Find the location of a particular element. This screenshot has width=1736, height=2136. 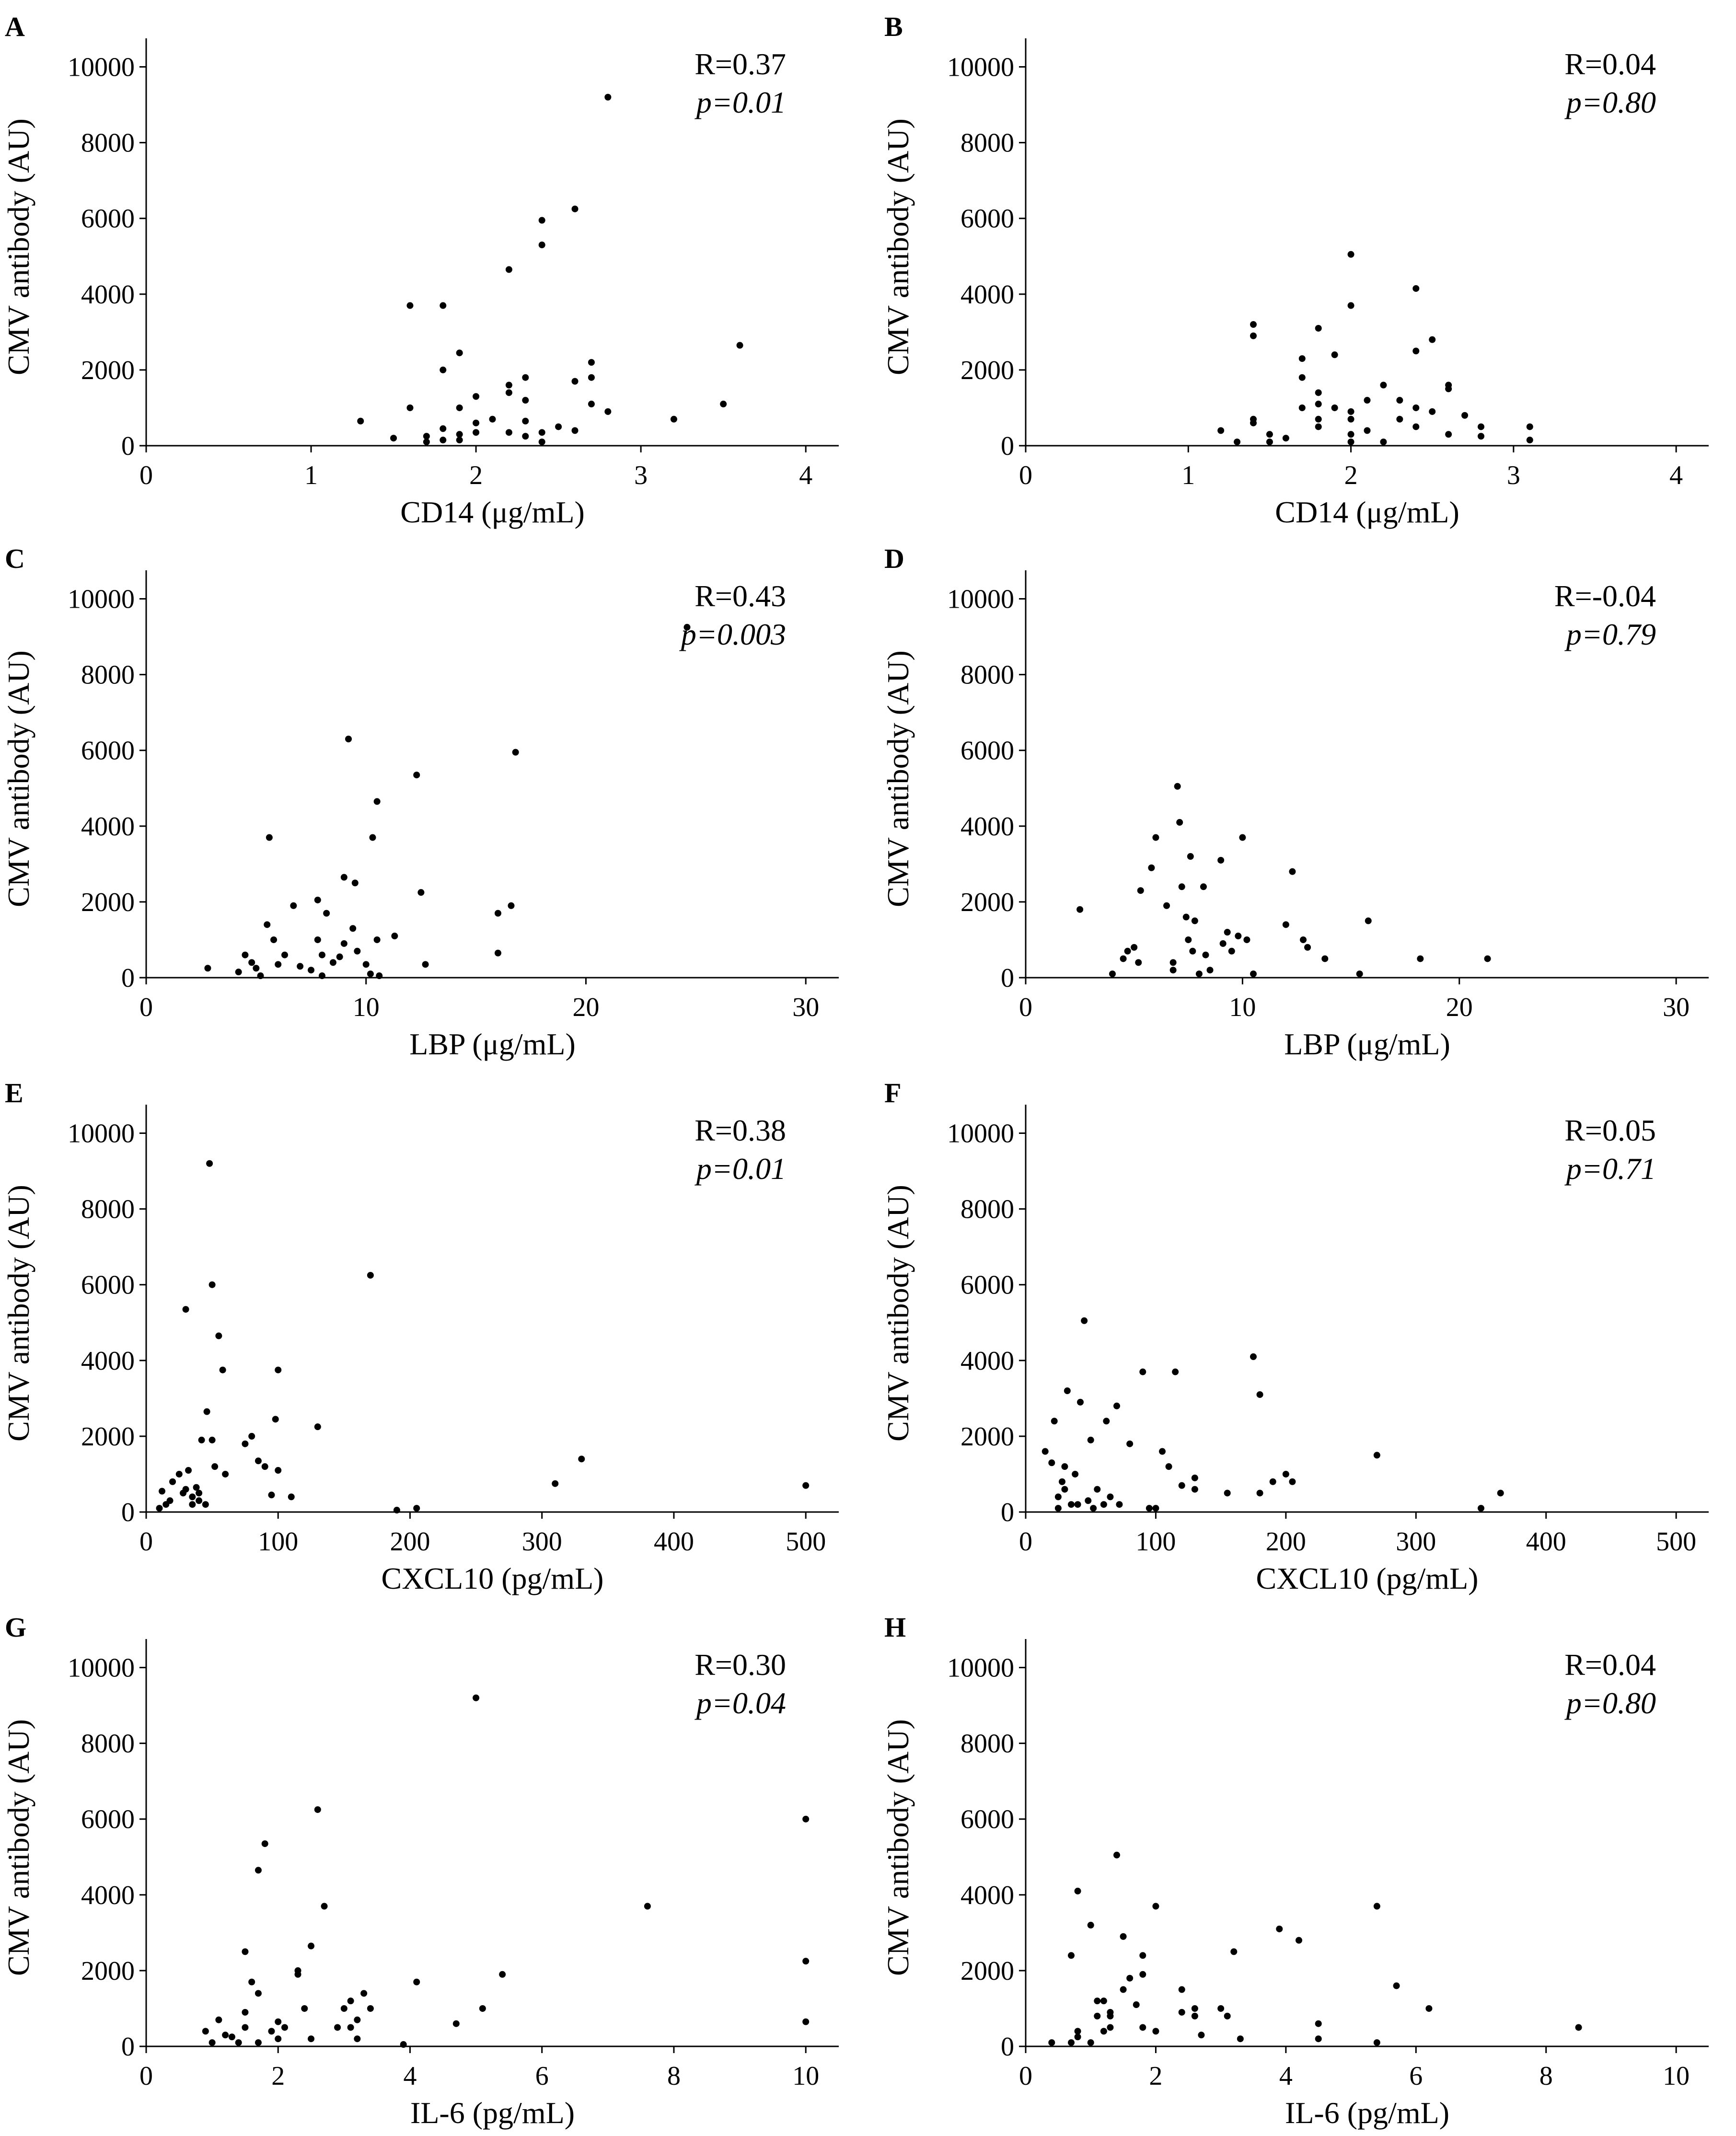

x-axis-title: LBP (μg/mL) is located at coordinates (493, 1044).